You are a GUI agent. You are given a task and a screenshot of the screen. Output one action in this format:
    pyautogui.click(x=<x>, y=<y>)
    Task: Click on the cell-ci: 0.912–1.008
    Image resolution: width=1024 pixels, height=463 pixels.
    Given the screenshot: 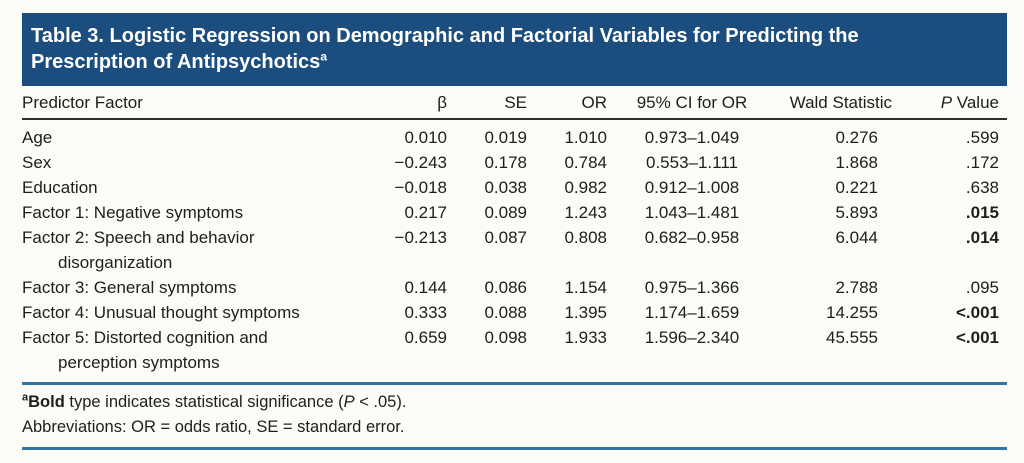 What is the action you would take?
    pyautogui.click(x=692, y=187)
    